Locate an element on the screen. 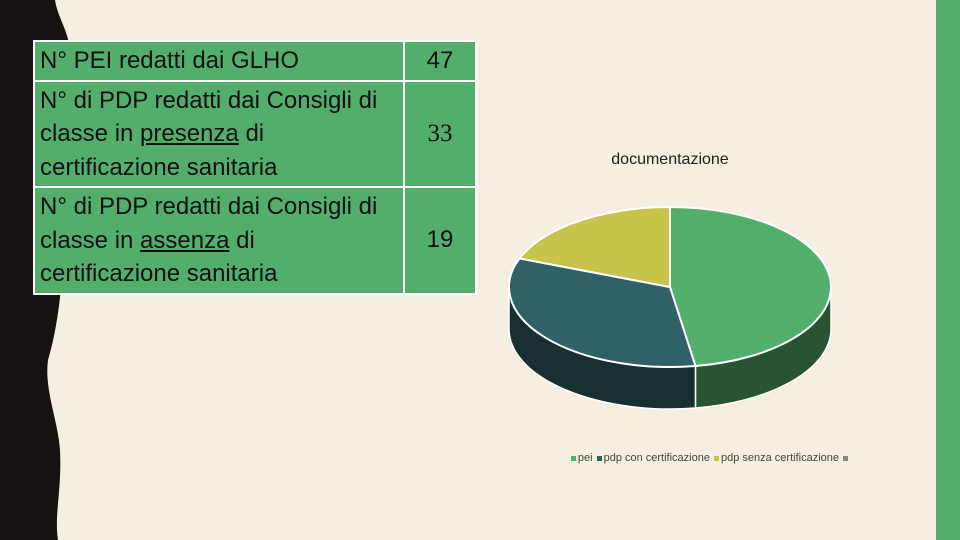 The width and height of the screenshot is (960, 540). legend-item: pdp con certificazione is located at coordinates (653, 458).